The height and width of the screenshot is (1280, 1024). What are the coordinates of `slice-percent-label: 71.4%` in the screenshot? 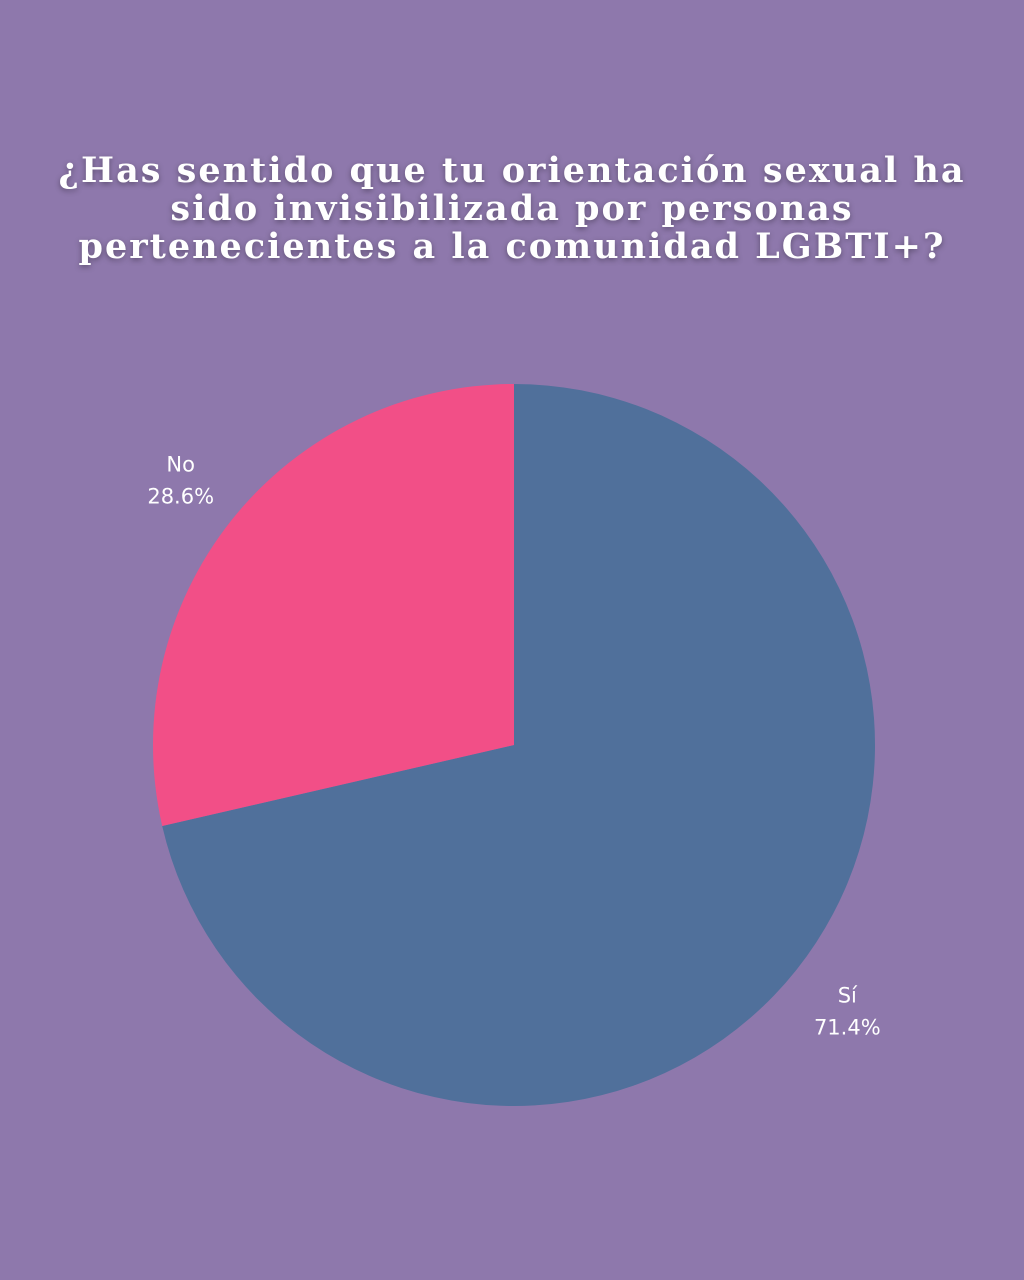 It's located at (847, 1027).